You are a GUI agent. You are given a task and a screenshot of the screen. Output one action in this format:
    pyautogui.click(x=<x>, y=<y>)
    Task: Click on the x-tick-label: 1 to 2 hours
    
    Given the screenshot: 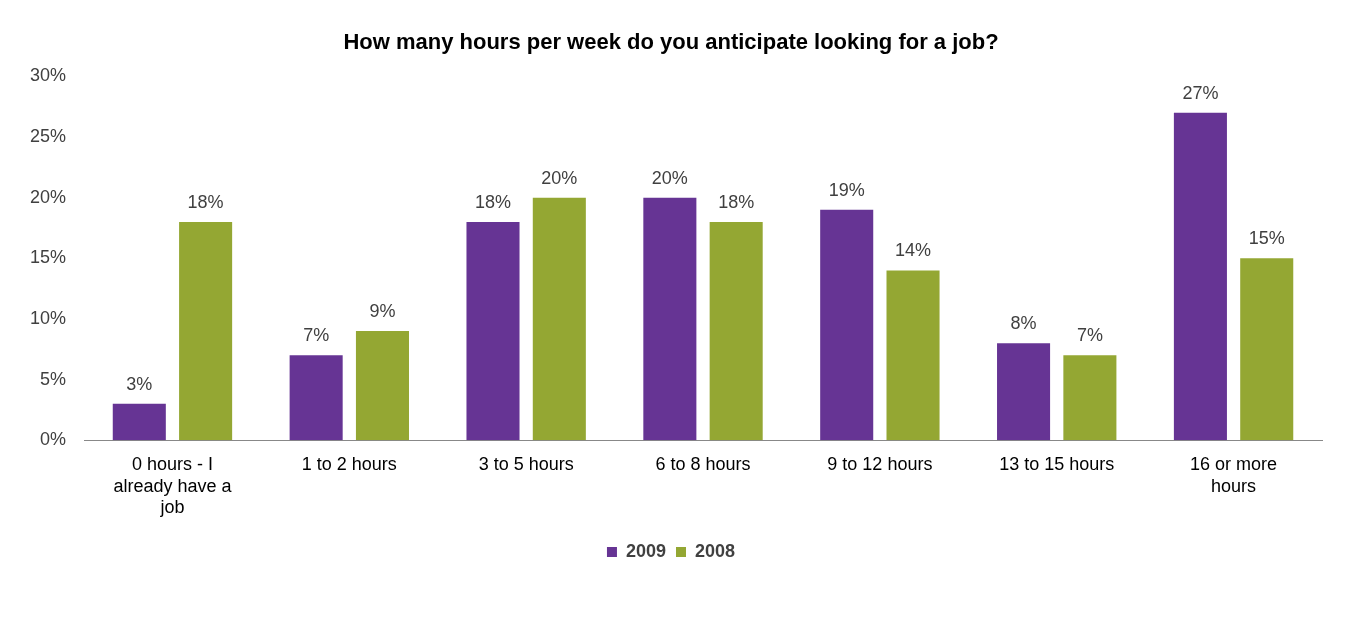 What is the action you would take?
    pyautogui.click(x=349, y=463)
    